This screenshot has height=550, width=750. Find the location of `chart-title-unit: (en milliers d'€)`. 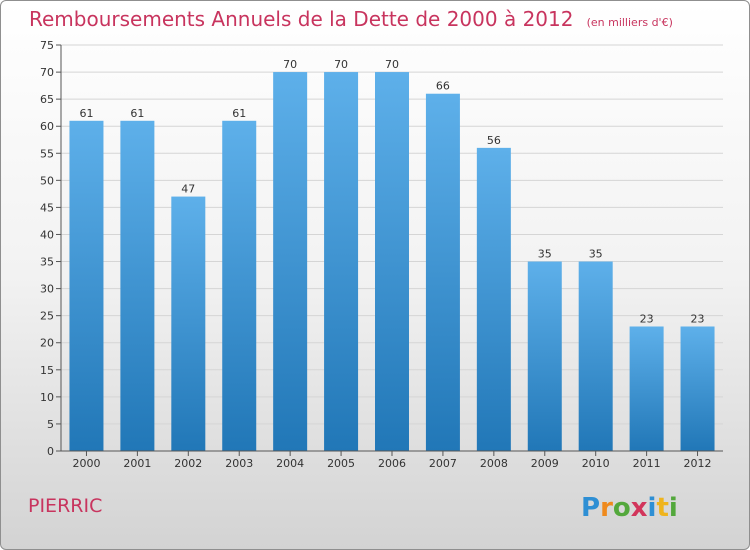

chart-title-unit: (en milliers d'€) is located at coordinates (629, 22).